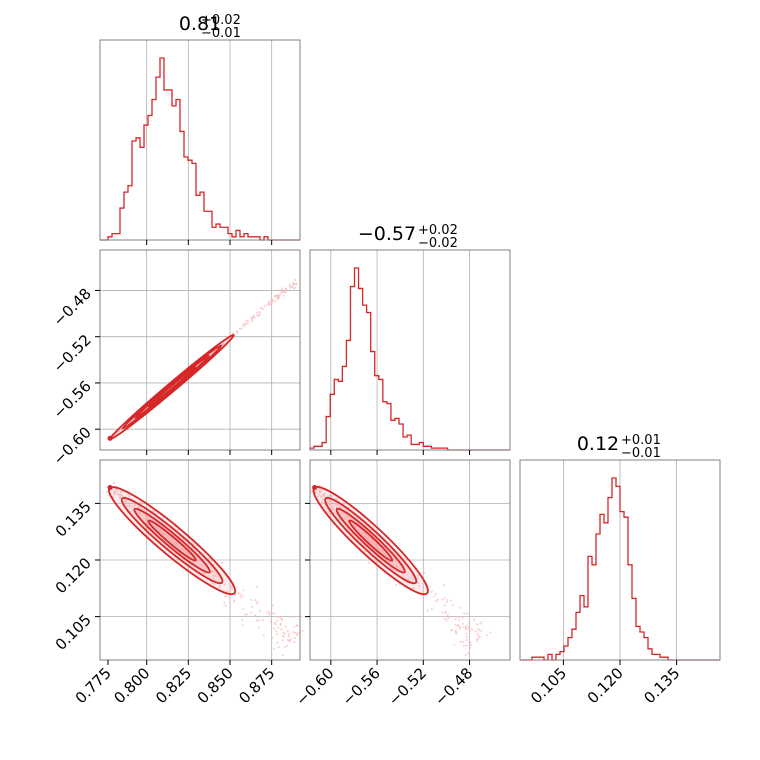 This screenshot has width=760, height=760. I want to click on y-tick-label-param-1-3: −0.48, so click(72, 307).